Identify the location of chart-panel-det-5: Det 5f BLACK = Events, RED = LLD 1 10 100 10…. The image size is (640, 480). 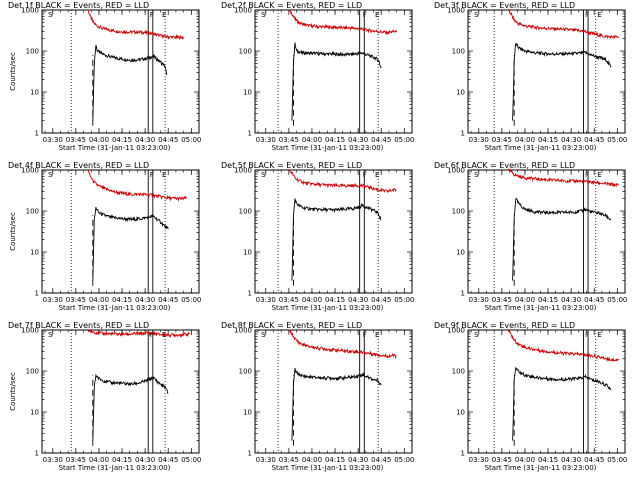
(319, 240).